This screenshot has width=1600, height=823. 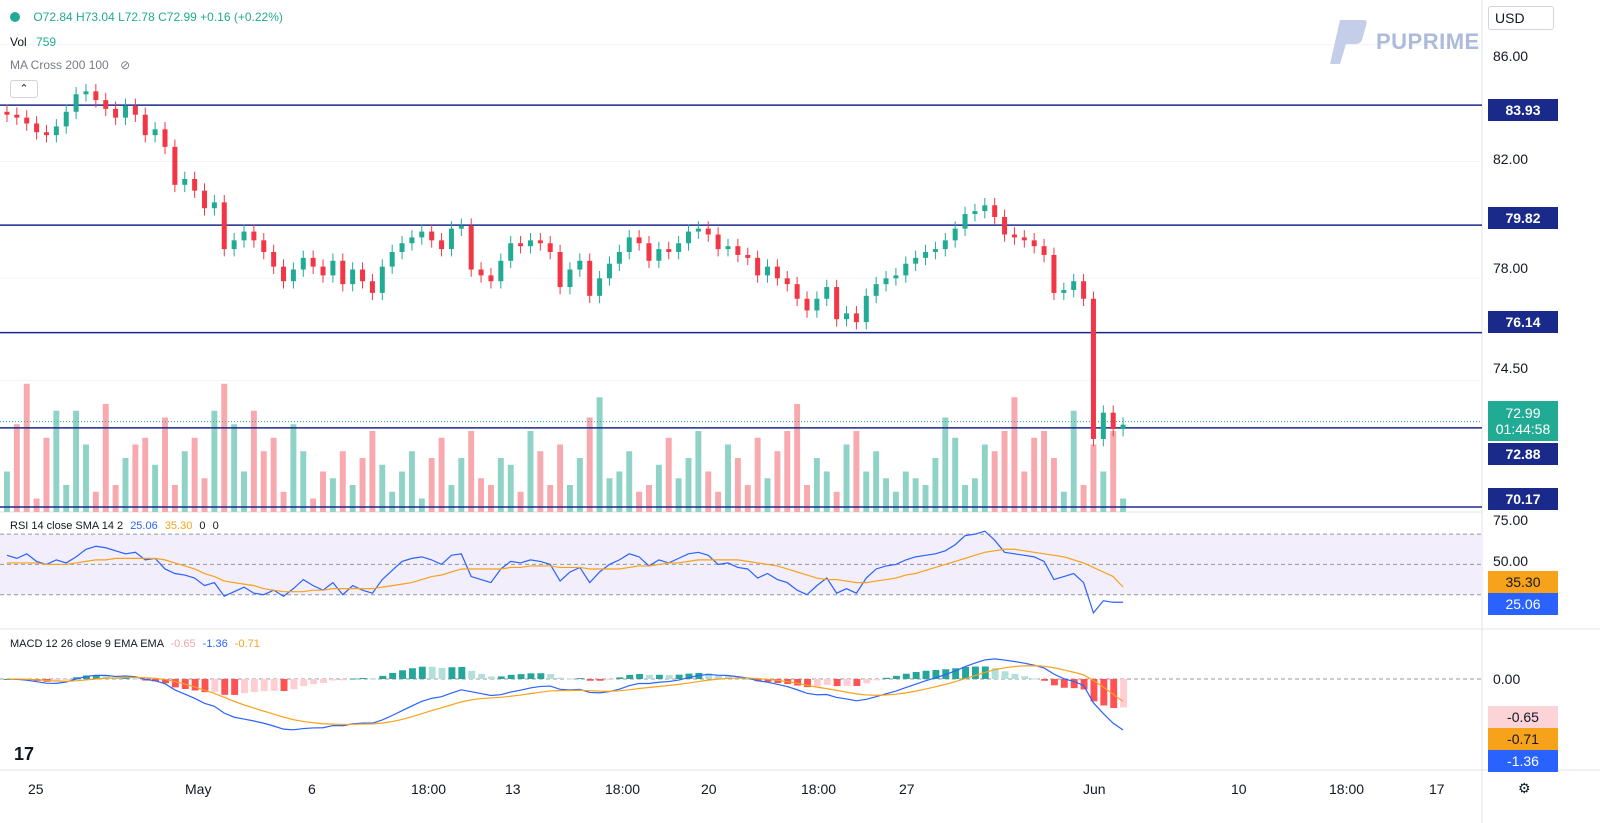 What do you see at coordinates (125, 65) in the screenshot?
I see `eye-hidden-icon: ⊘` at bounding box center [125, 65].